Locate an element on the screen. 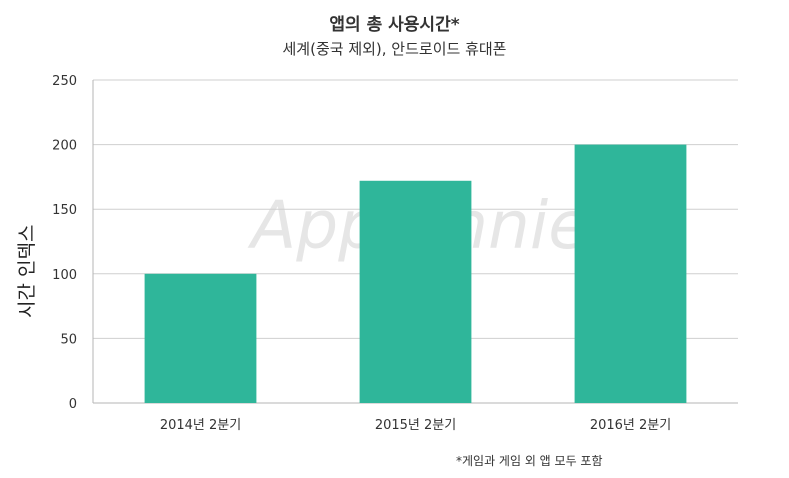  y-tick-label: 250 is located at coordinates (64, 81).